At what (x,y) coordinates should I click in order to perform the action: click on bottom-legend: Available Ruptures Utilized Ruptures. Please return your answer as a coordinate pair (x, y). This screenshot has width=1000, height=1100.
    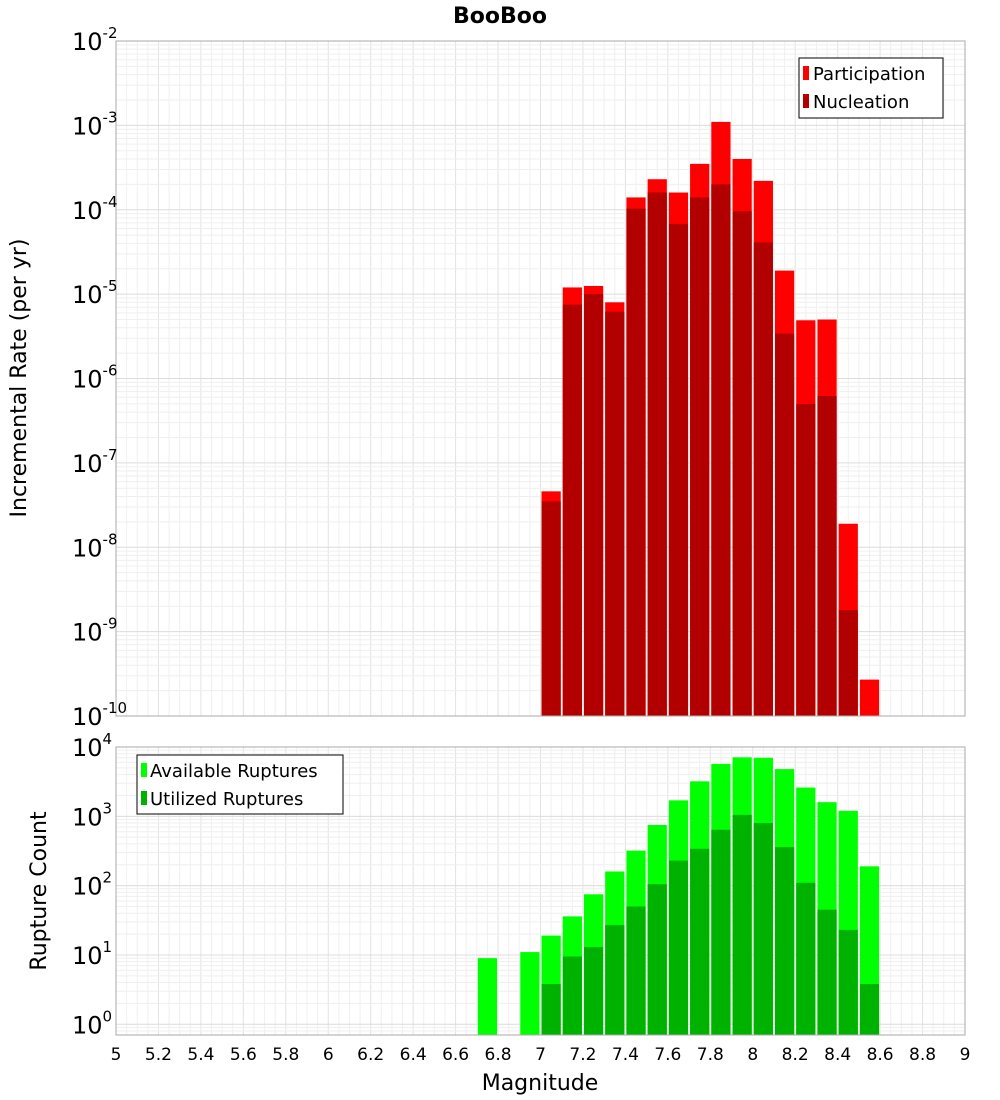
    Looking at the image, I should click on (240, 784).